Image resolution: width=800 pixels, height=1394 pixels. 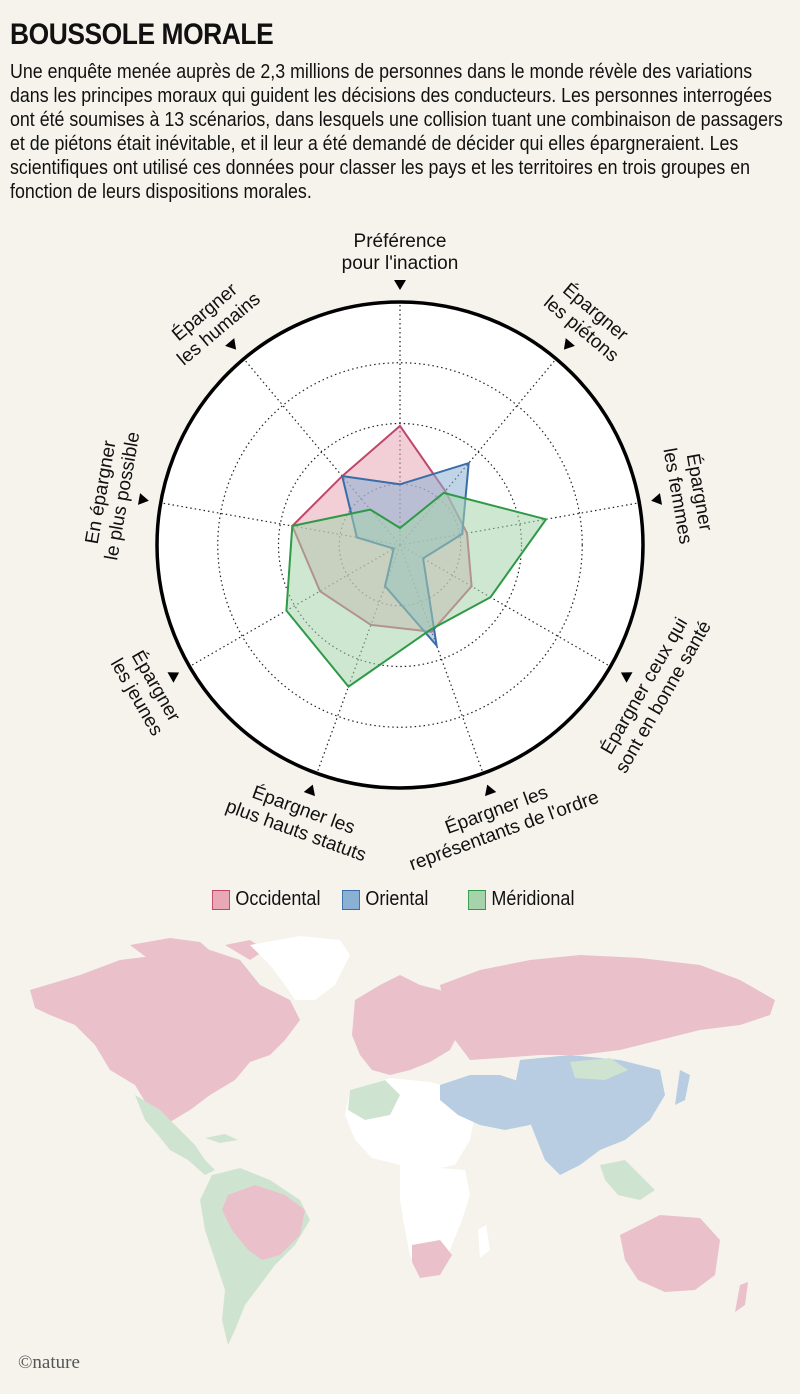 I want to click on map-southeast-asia, so click(x=627, y=1180).